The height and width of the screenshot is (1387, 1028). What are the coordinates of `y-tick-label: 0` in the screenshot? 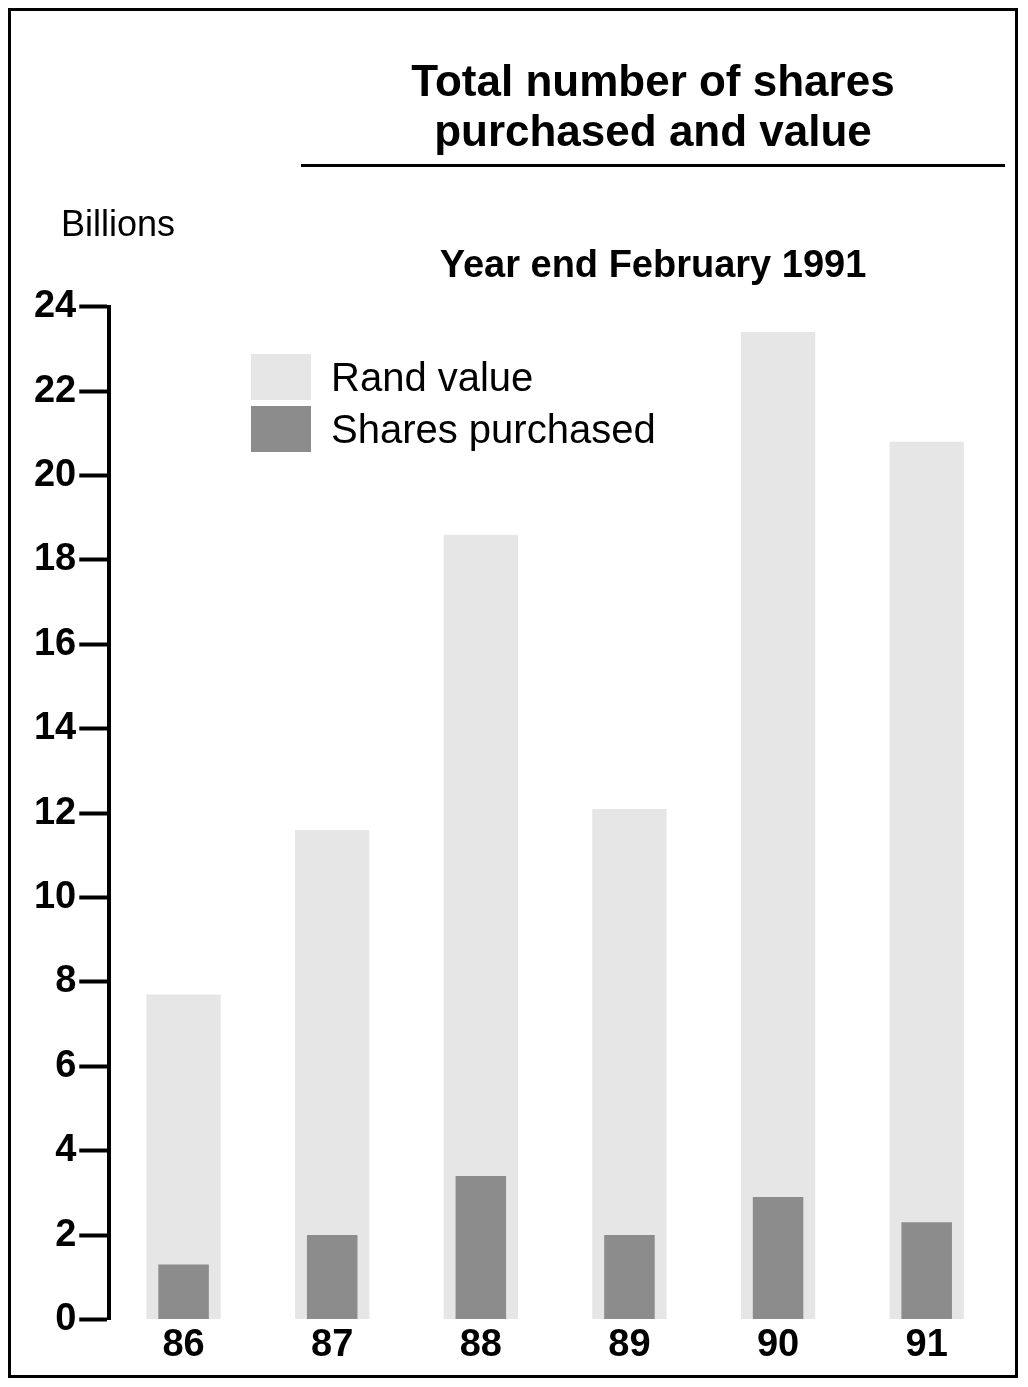 It's located at (66, 1316).